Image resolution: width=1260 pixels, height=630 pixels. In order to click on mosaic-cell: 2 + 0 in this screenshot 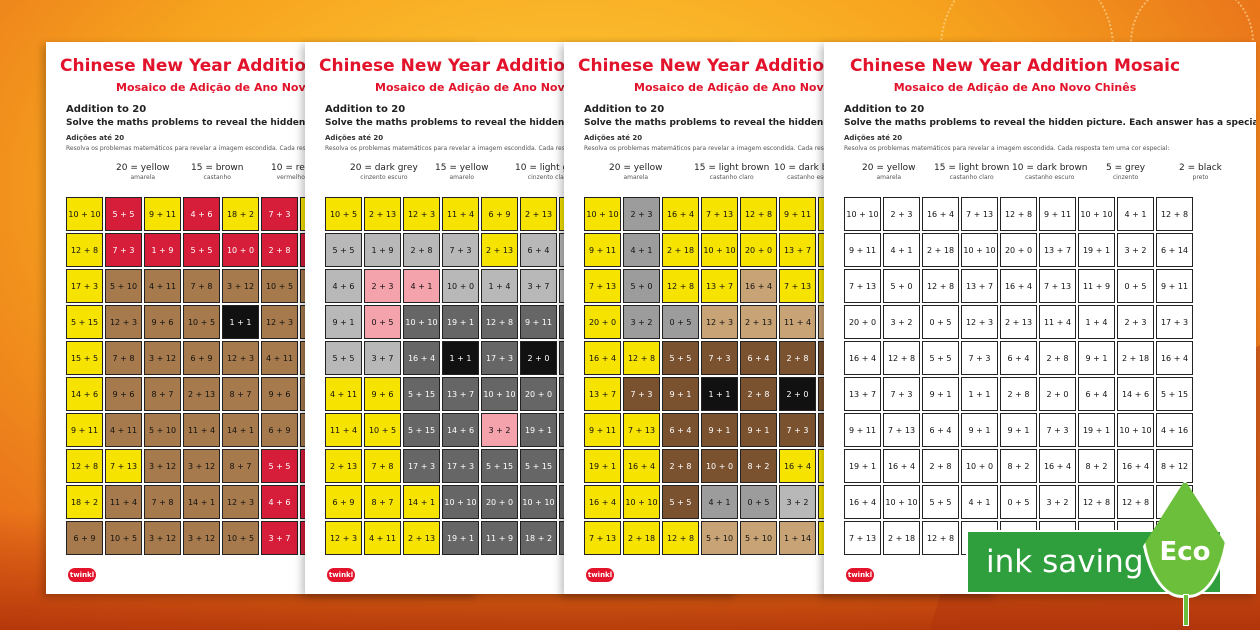, I will do `click(797, 394)`.